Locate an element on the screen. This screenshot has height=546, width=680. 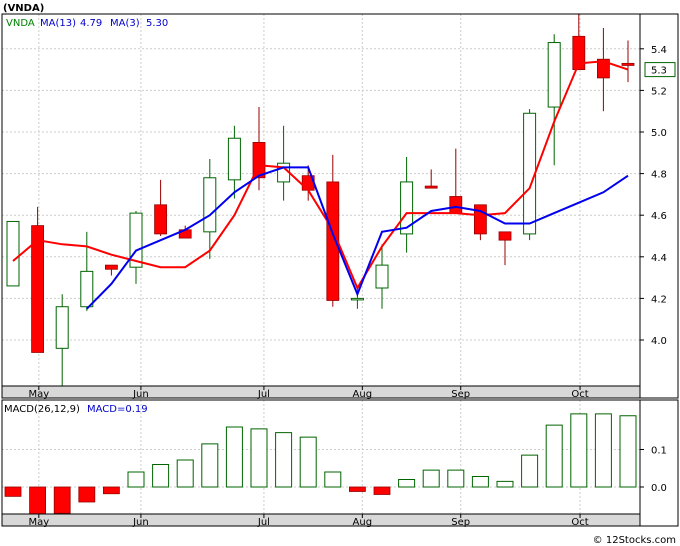
legend-symbol: VNDA is located at coordinates (20, 23).